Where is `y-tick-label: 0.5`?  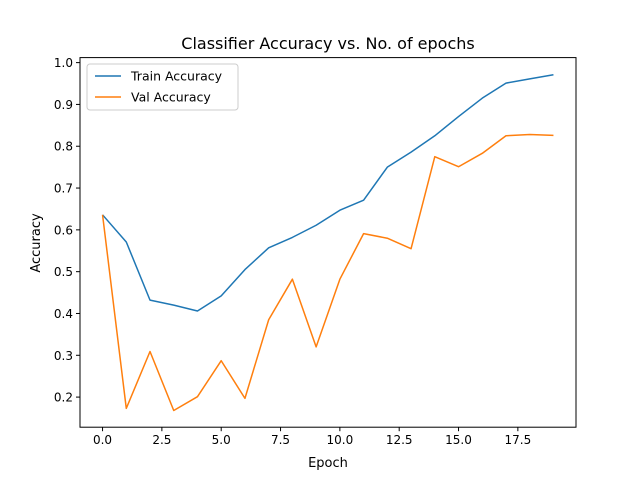 y-tick-label: 0.5 is located at coordinates (63, 272).